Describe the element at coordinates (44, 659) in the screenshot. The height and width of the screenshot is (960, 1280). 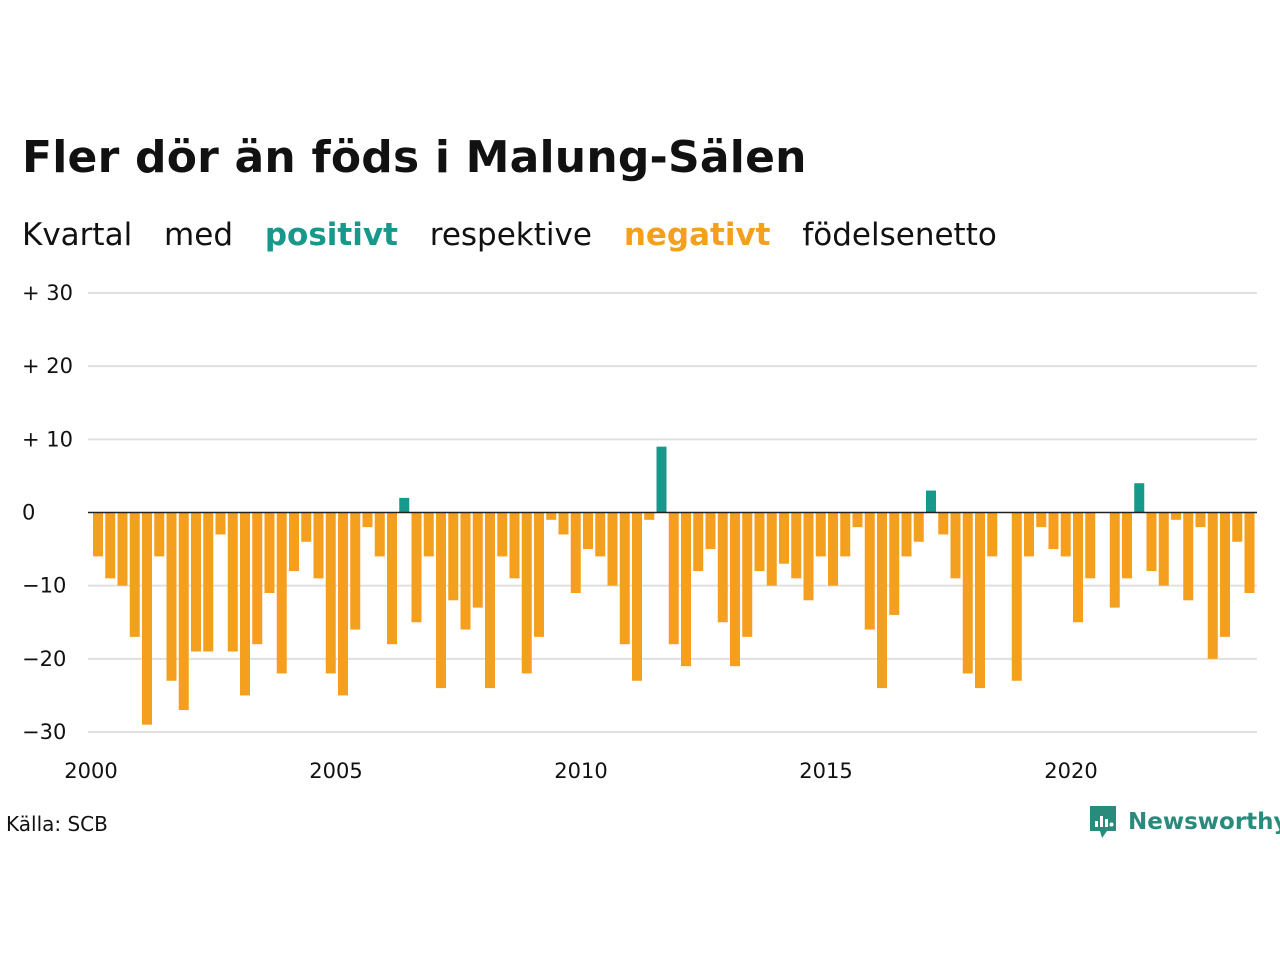
I see `y-tick-label: −20` at that location.